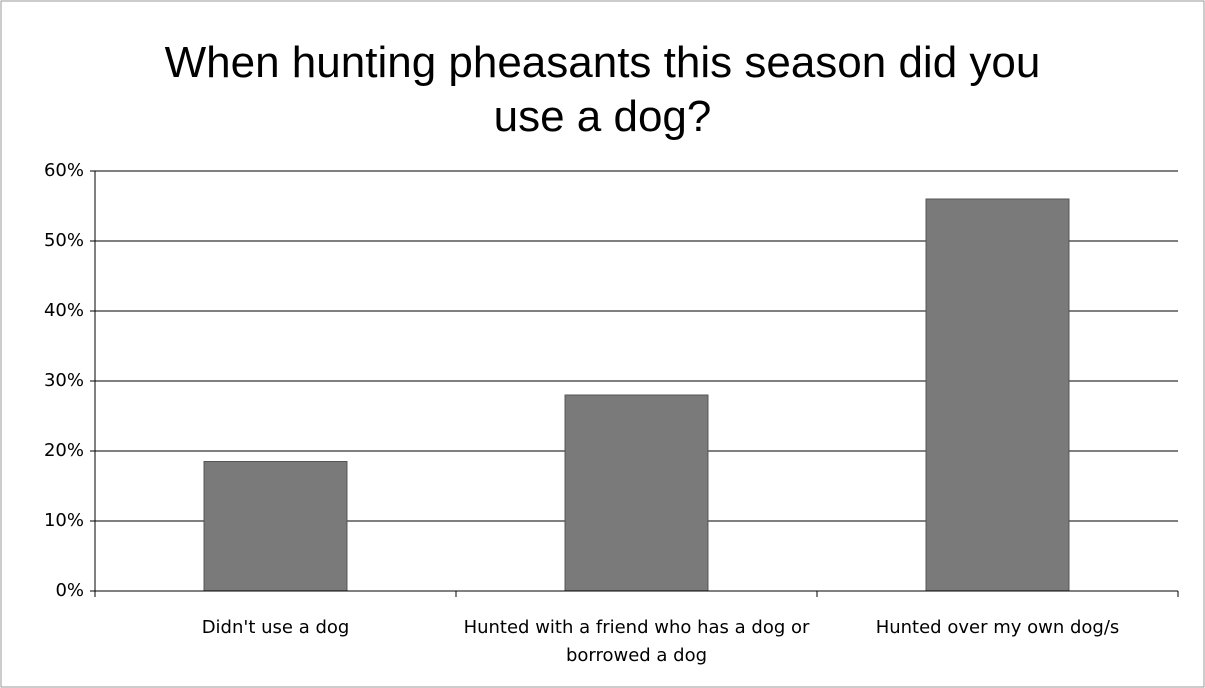 The image size is (1205, 688). What do you see at coordinates (64, 380) in the screenshot?
I see `y-tick-label: 30%` at bounding box center [64, 380].